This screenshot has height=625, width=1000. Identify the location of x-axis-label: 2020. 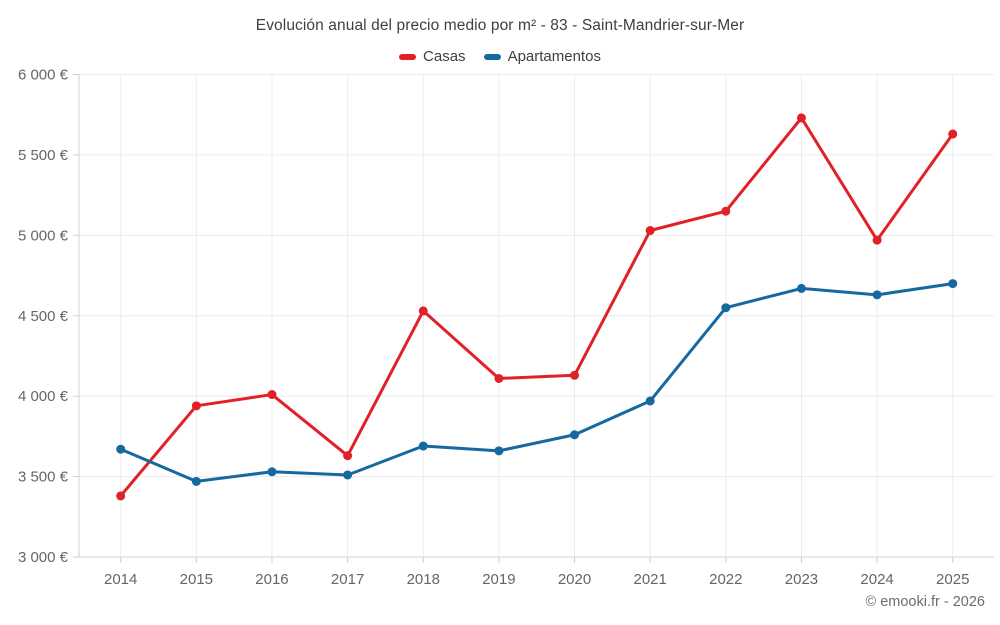
(574, 579).